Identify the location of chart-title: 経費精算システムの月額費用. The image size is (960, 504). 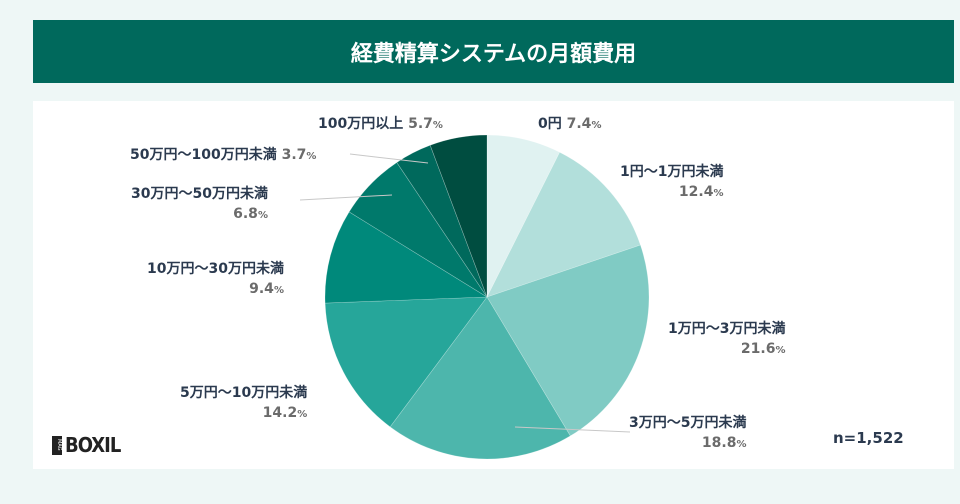
(493, 51).